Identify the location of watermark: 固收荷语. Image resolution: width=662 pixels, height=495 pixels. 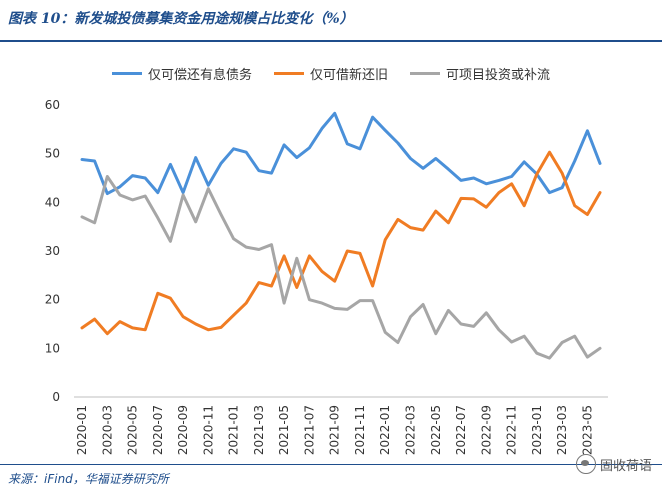
(613, 464).